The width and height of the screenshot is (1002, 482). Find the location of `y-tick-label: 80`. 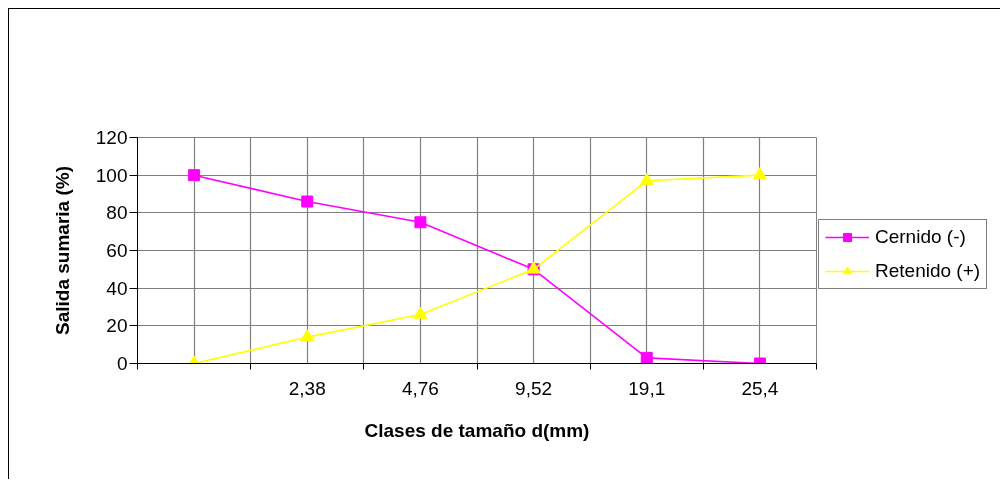

y-tick-label: 80 is located at coordinates (117, 213).